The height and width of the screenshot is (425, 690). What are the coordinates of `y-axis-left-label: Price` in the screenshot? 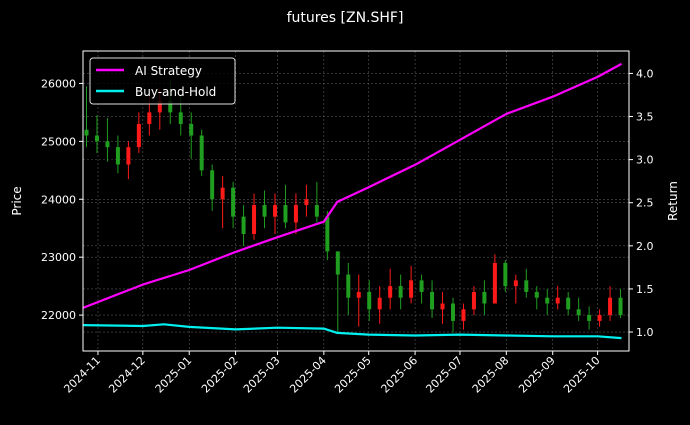 It's located at (17, 200).